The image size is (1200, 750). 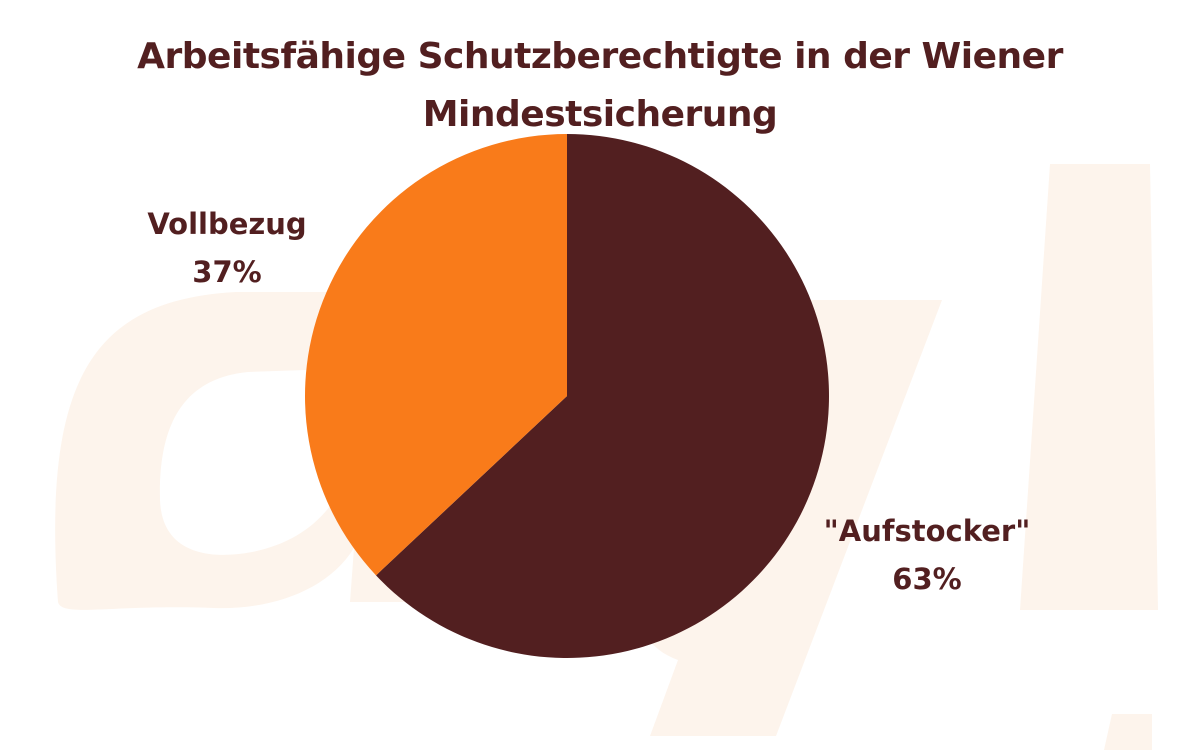 What do you see at coordinates (227, 272) in the screenshot?
I see `slice-value-vollbezug: 37%` at bounding box center [227, 272].